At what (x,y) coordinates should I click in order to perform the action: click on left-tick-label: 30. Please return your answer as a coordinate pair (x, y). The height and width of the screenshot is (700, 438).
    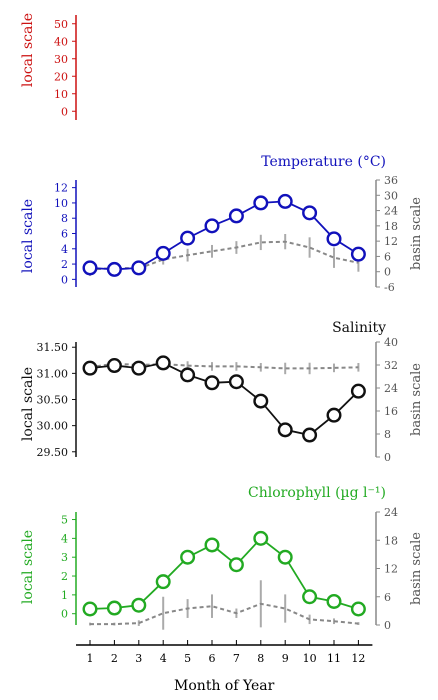
    Looking at the image, I should click on (61, 59).